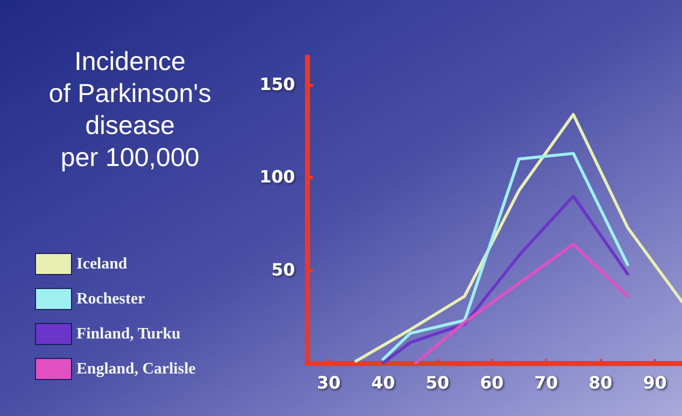 Image resolution: width=682 pixels, height=416 pixels. What do you see at coordinates (128, 334) in the screenshot?
I see `legend-label: Finland, Turku` at bounding box center [128, 334].